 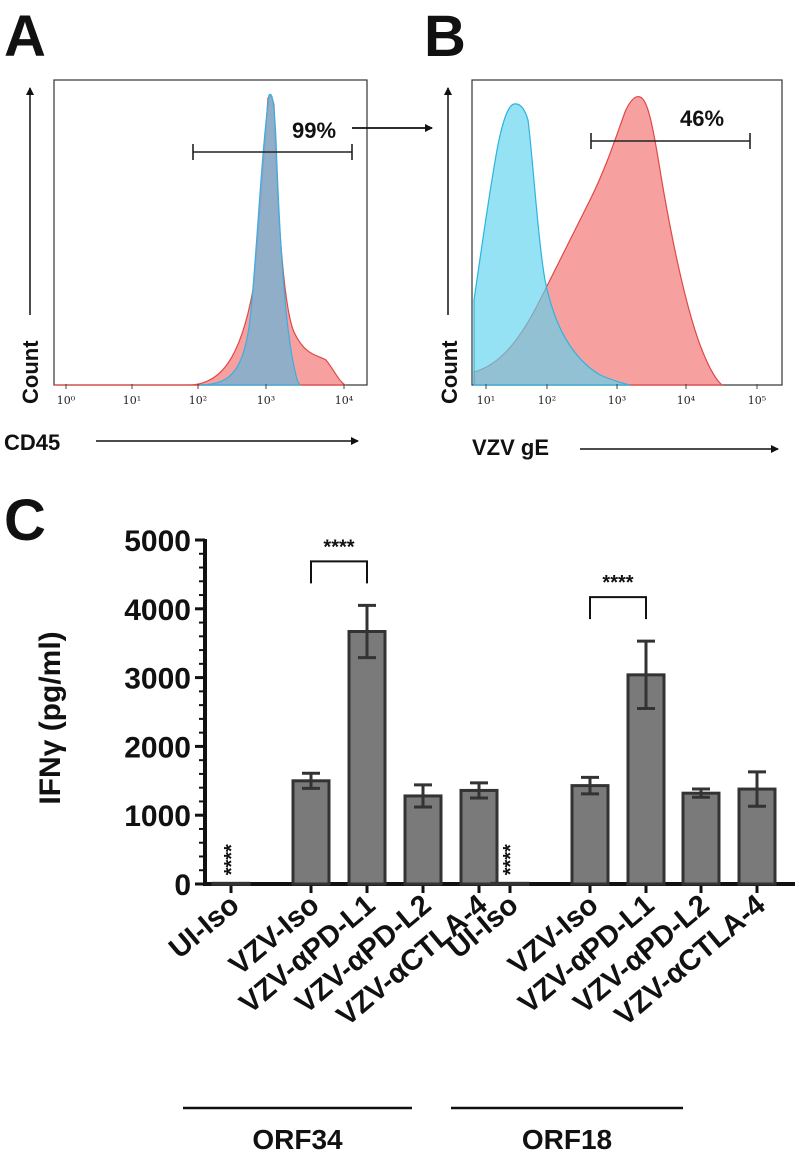 I want to click on panel-b-x-tick-label: 10², so click(x=547, y=400).